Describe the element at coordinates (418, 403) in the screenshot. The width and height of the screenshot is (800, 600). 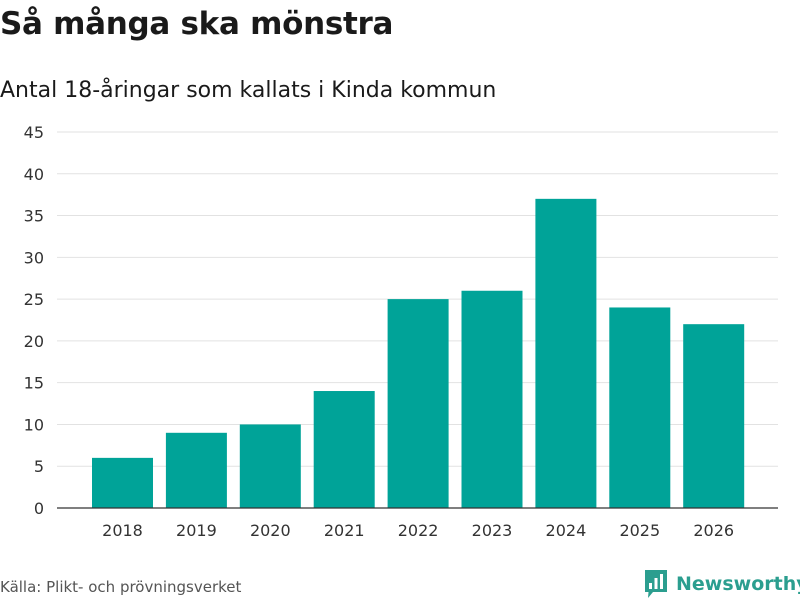
I see `bar-2022` at that location.